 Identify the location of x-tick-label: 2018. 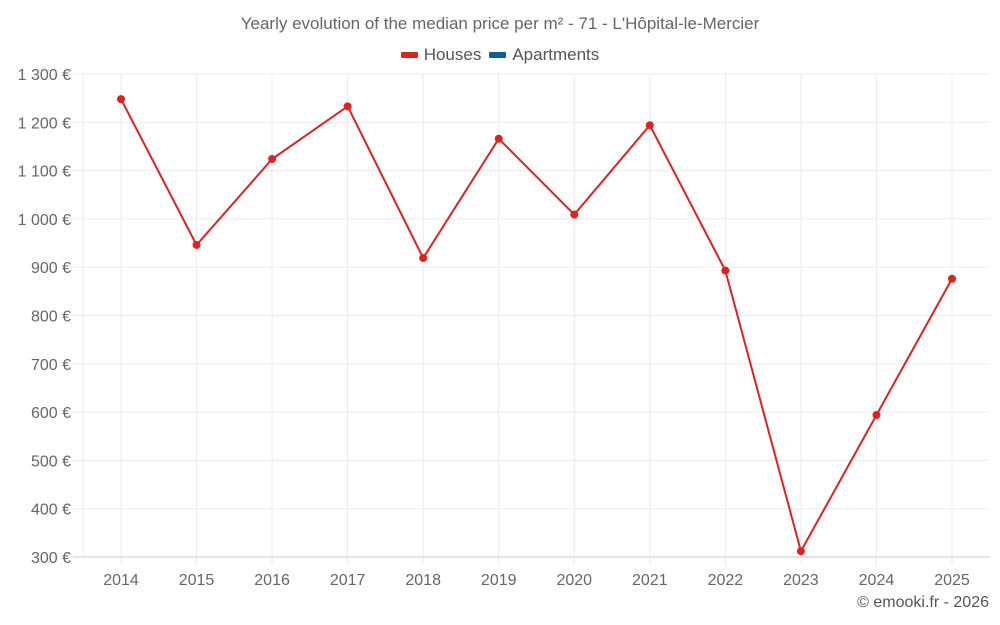
(423, 580).